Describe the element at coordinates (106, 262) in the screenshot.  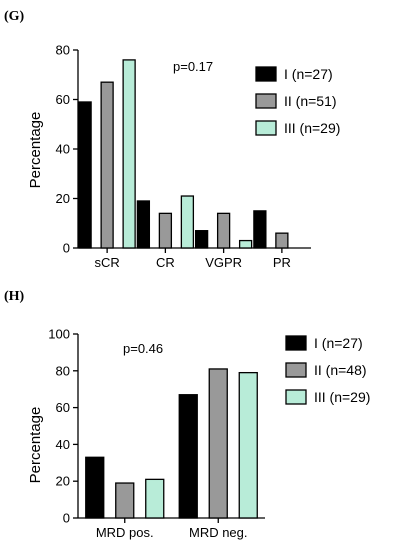
I see `x-tick-label: sCR` at that location.